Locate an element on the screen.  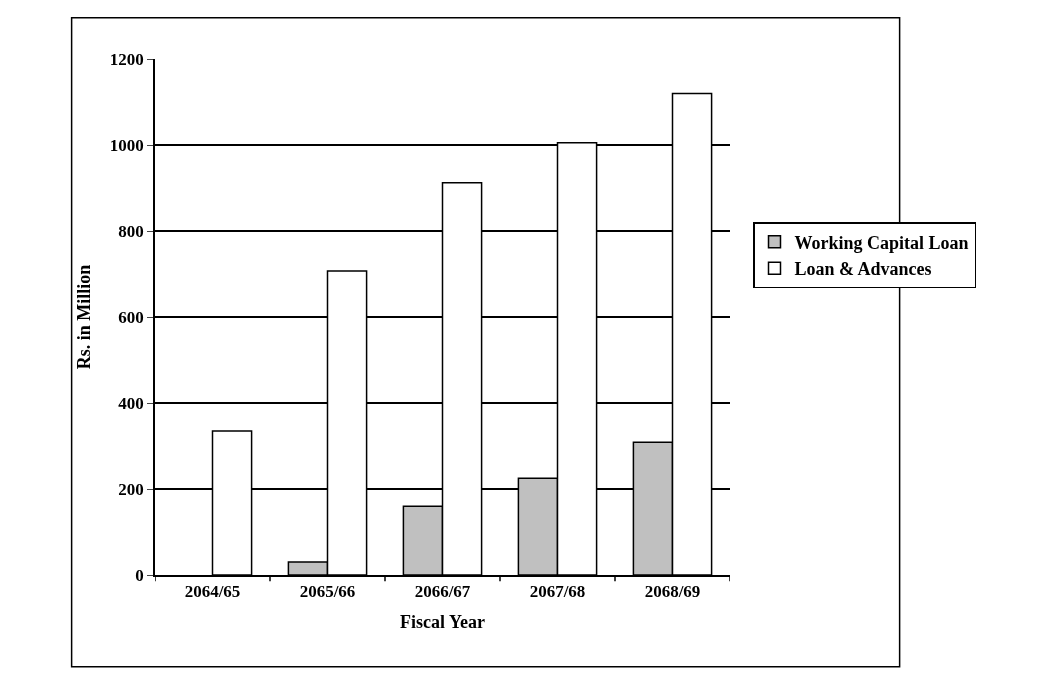
x-tick-label: 2064/65 is located at coordinates (212, 592).